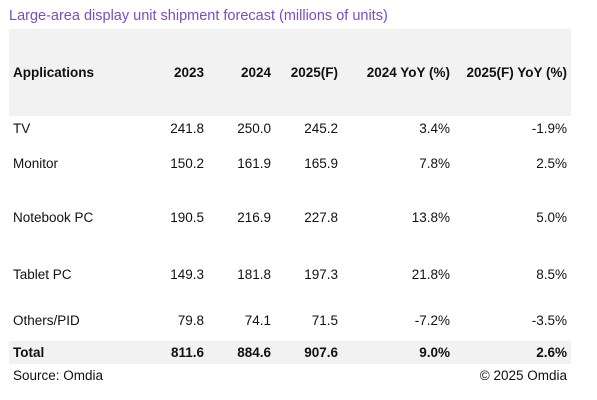 The width and height of the screenshot is (597, 400). I want to click on row-tablet-2024: 181.8, so click(254, 274).